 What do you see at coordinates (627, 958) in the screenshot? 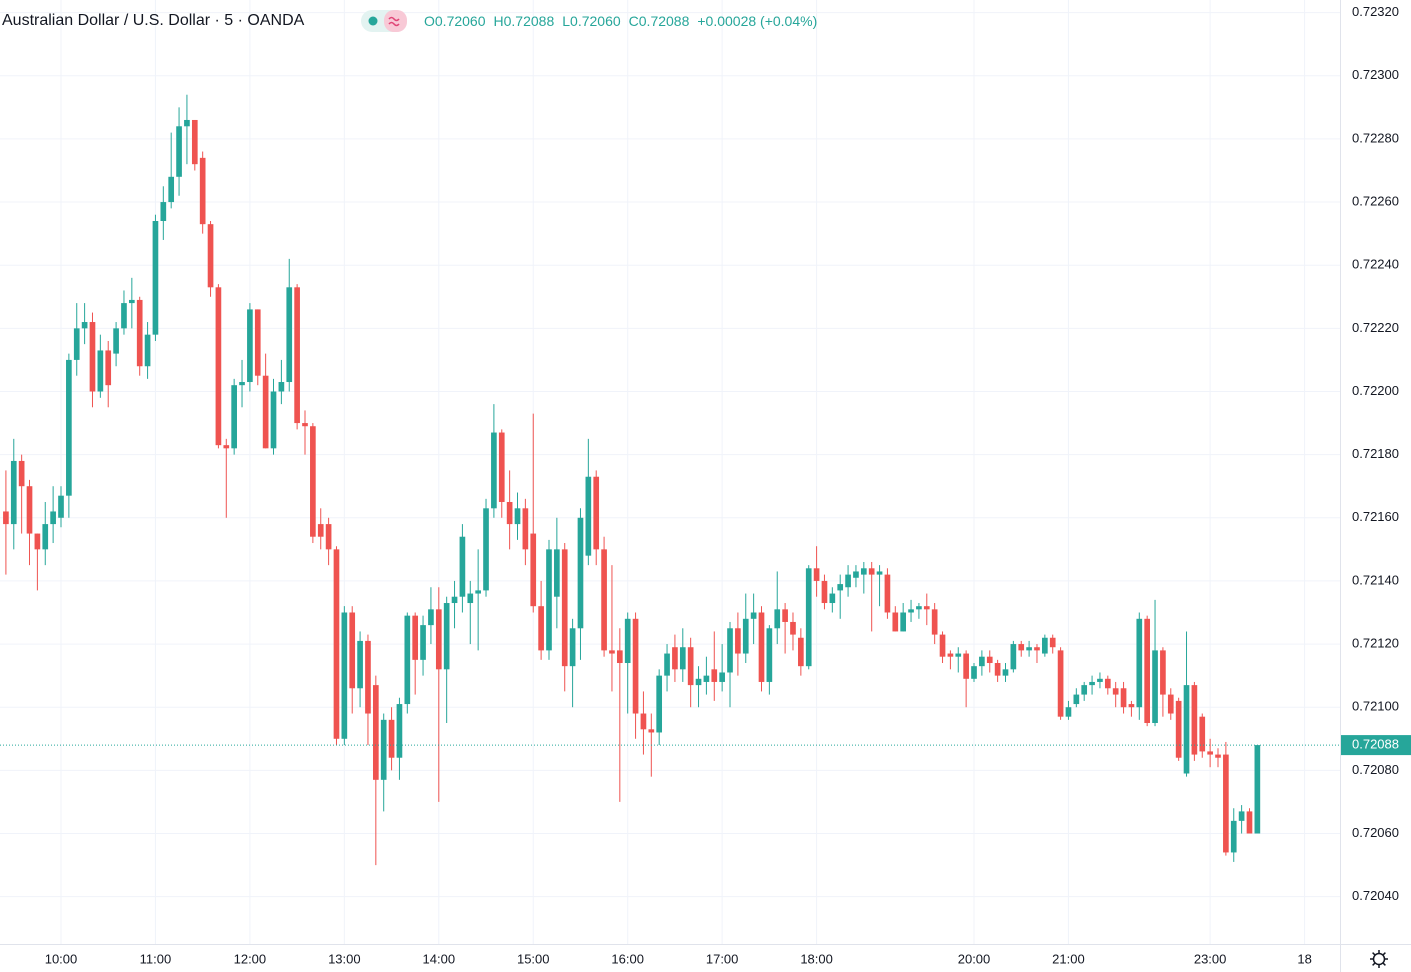
I see `x-tick-label: 16:00` at bounding box center [627, 958].